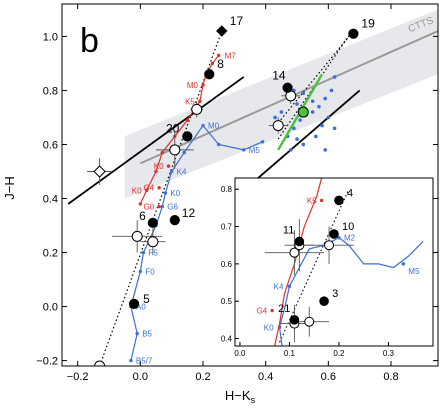 The image size is (445, 411). Describe the element at coordinates (172, 207) in the screenshot. I see `dwarf-label-6: G6` at that location.